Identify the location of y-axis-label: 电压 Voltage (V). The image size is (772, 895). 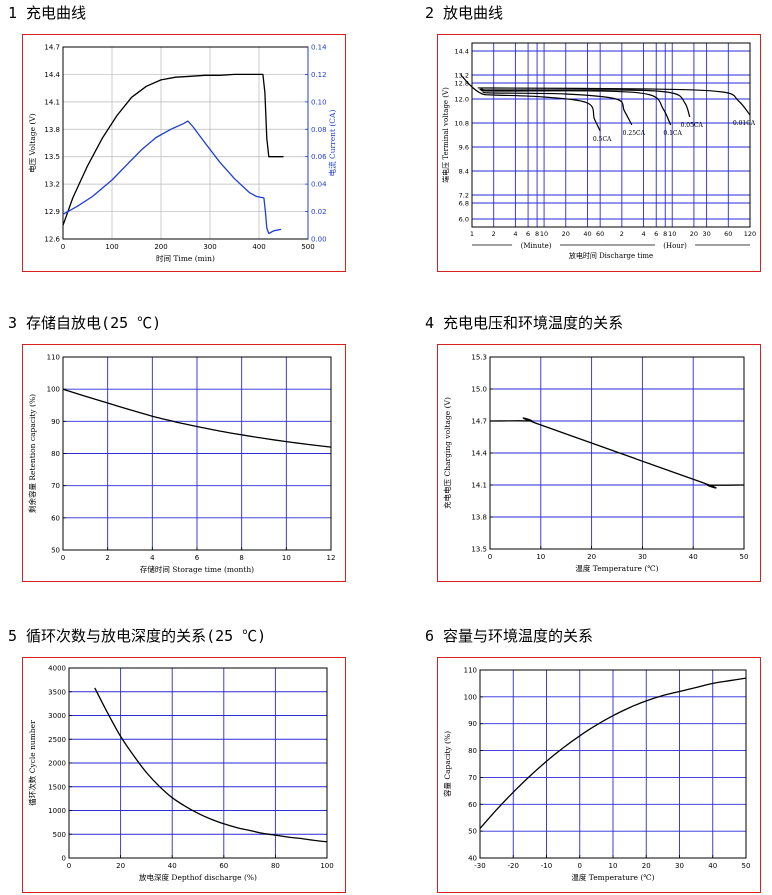
(32, 142).